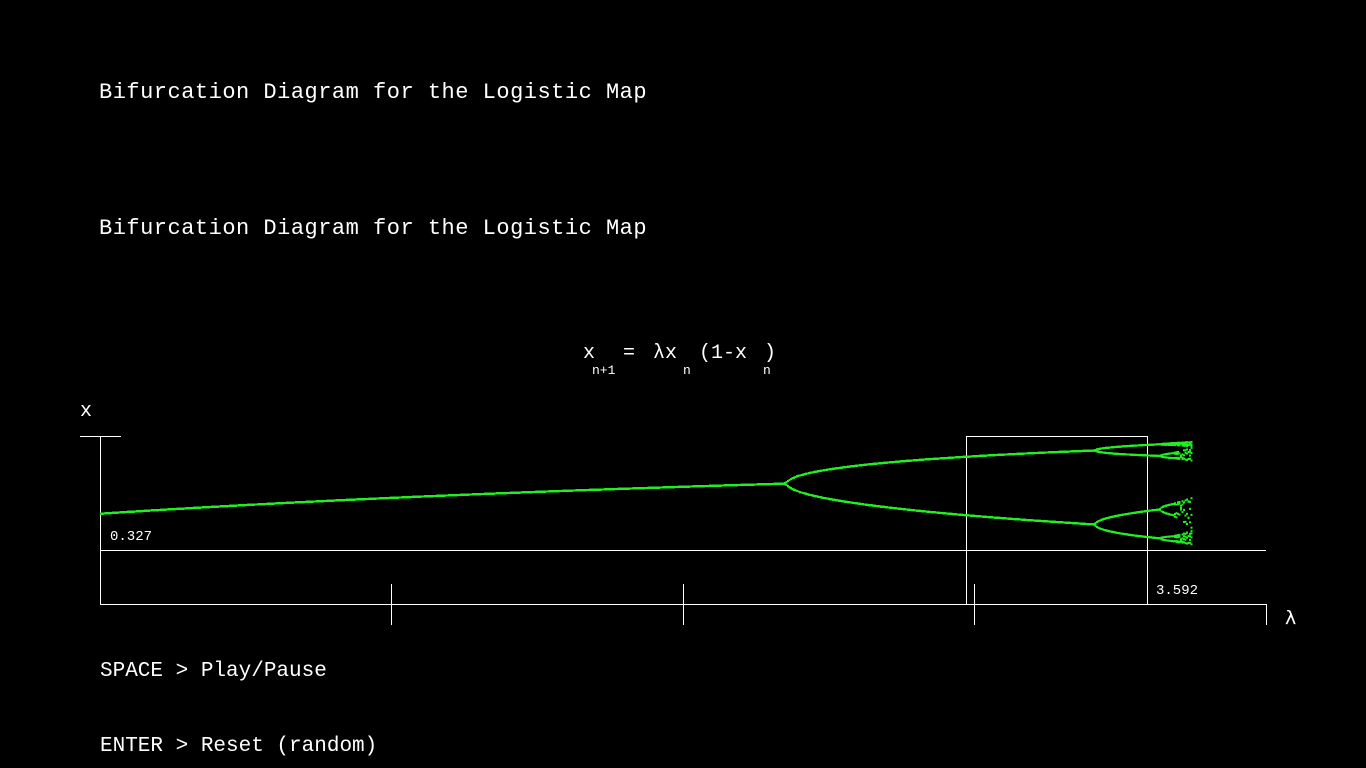  I want to click on eq-paren: (1-x, so click(723, 353).